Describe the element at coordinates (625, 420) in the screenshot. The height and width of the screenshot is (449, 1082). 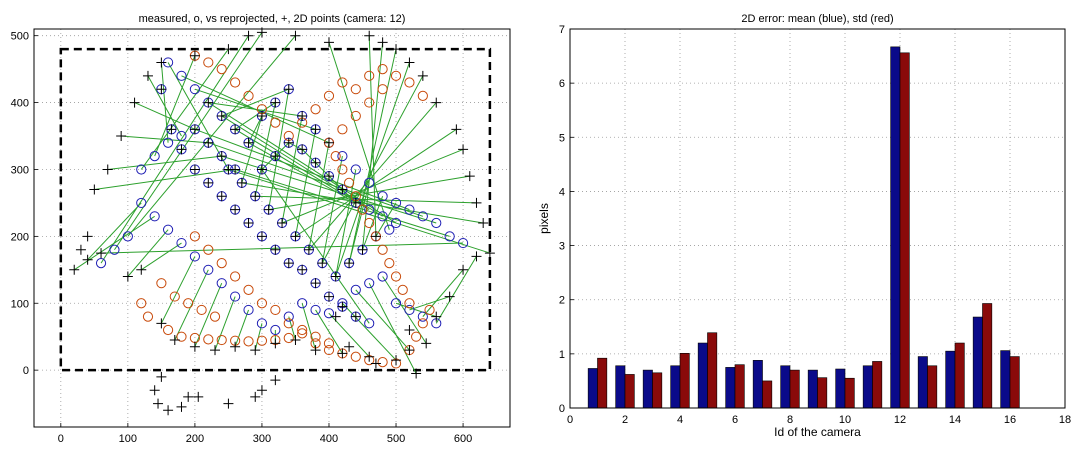
I see `x-tick-label: 2` at that location.